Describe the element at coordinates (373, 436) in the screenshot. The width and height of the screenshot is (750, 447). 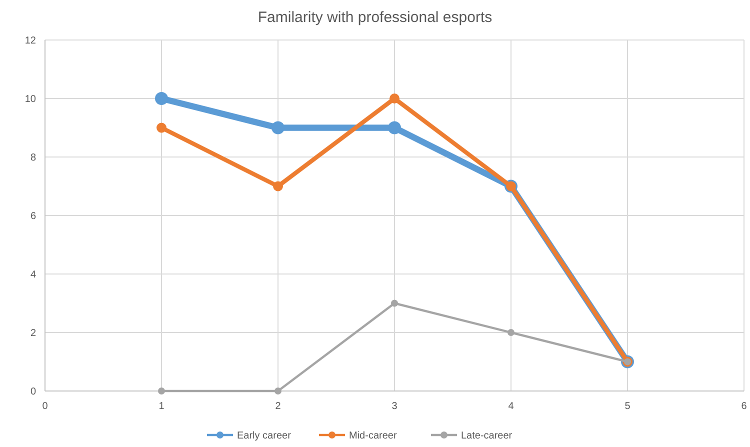
I see `legend-label: Mid-career` at that location.